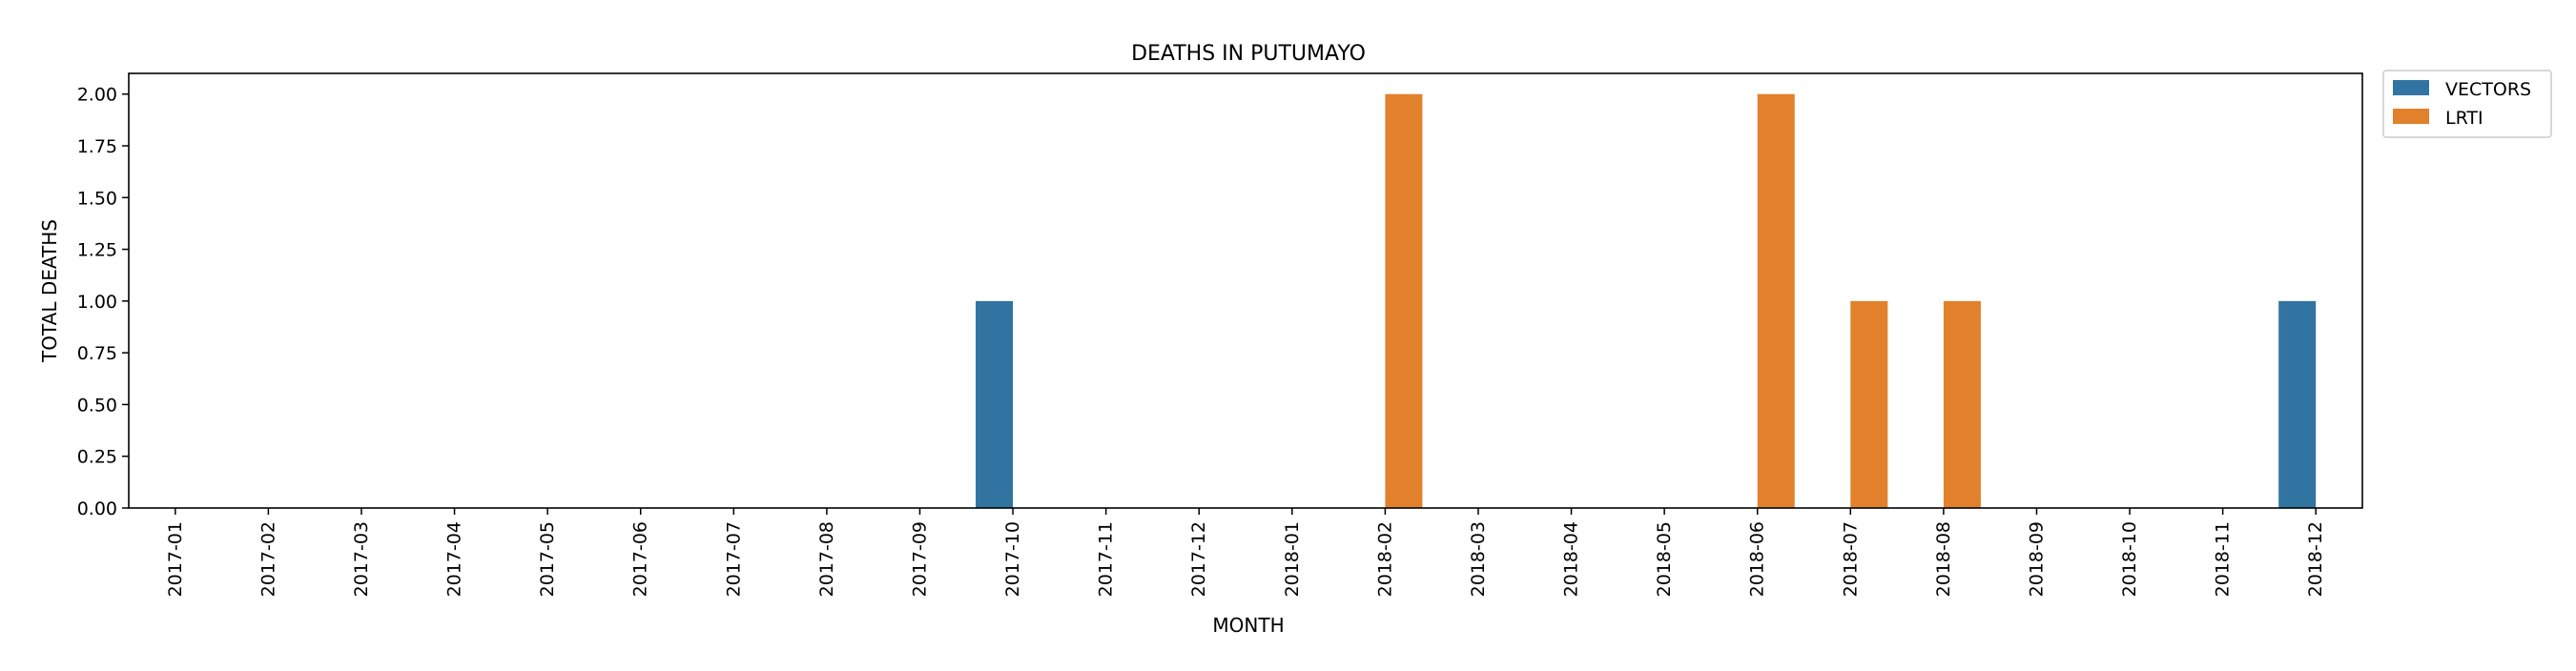 The height and width of the screenshot is (671, 2576). What do you see at coordinates (2036, 559) in the screenshot?
I see `x-tick-label: 2018-09` at bounding box center [2036, 559].